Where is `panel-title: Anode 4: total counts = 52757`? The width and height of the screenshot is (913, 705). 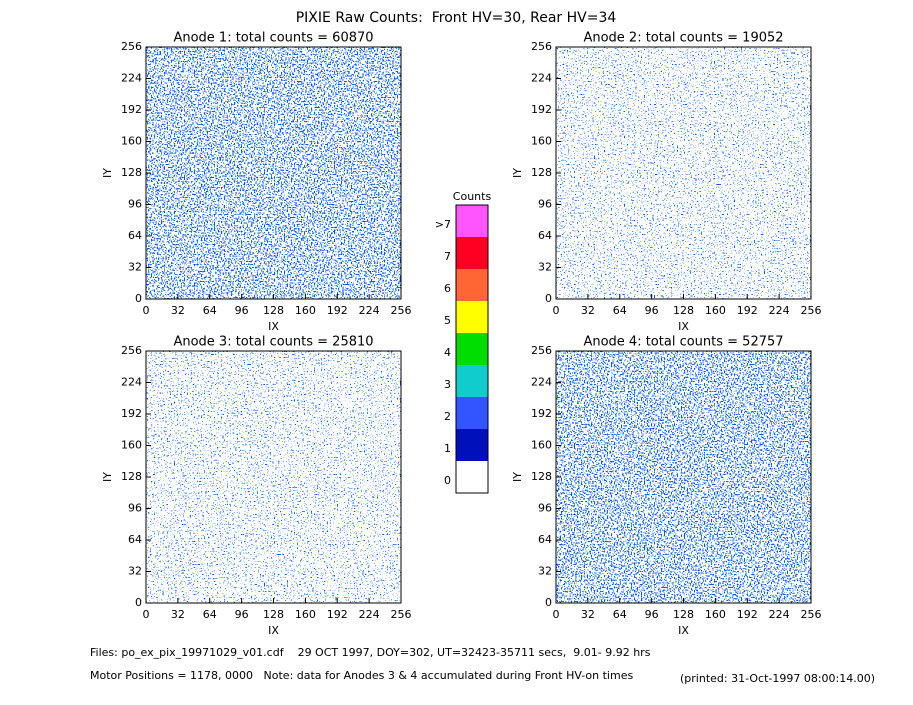
panel-title: Anode 4: total counts = 52757 is located at coordinates (683, 342).